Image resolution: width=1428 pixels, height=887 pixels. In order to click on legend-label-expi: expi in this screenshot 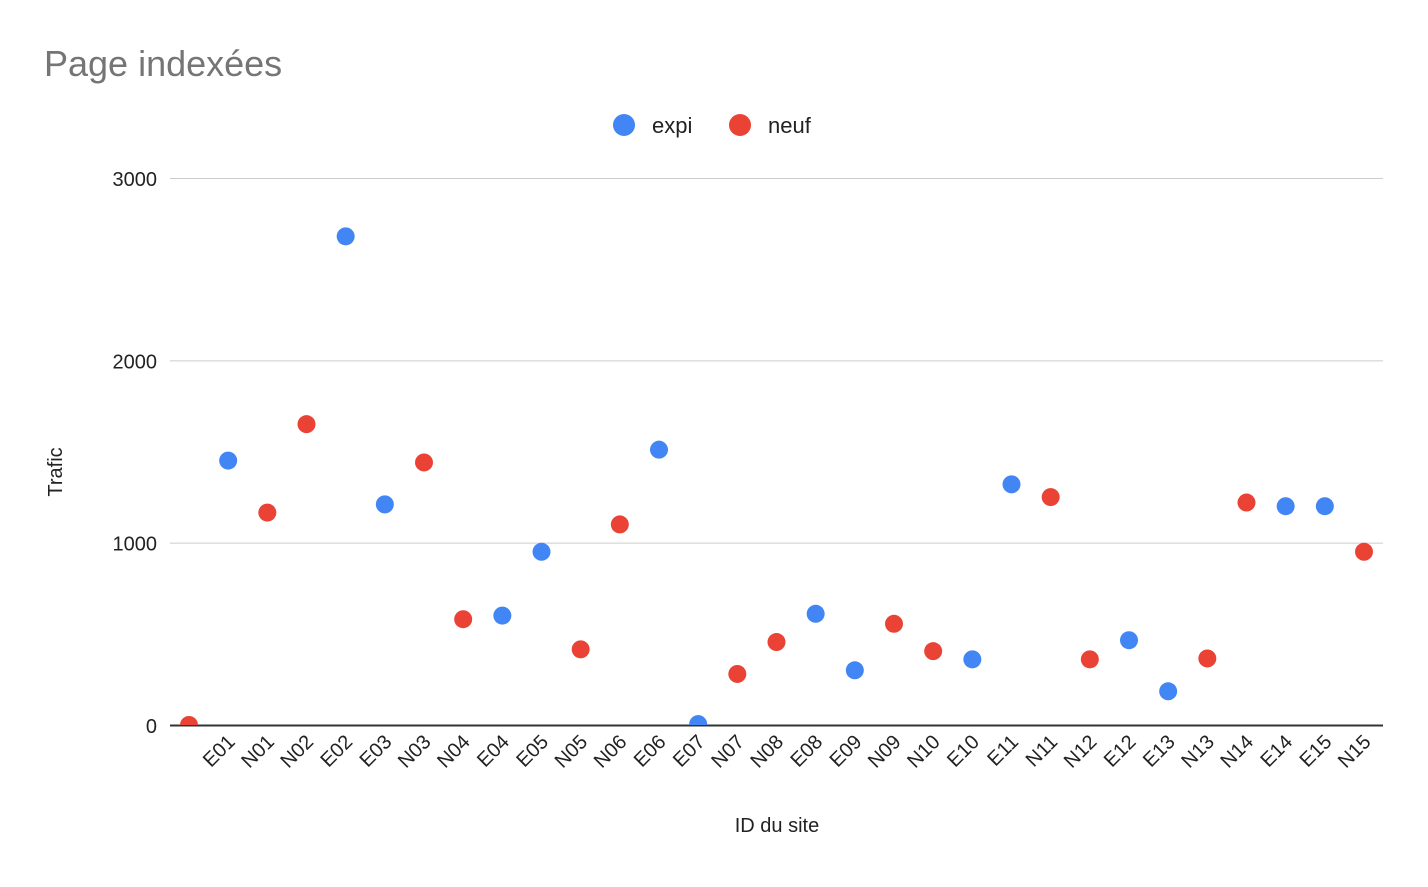, I will do `click(672, 125)`.